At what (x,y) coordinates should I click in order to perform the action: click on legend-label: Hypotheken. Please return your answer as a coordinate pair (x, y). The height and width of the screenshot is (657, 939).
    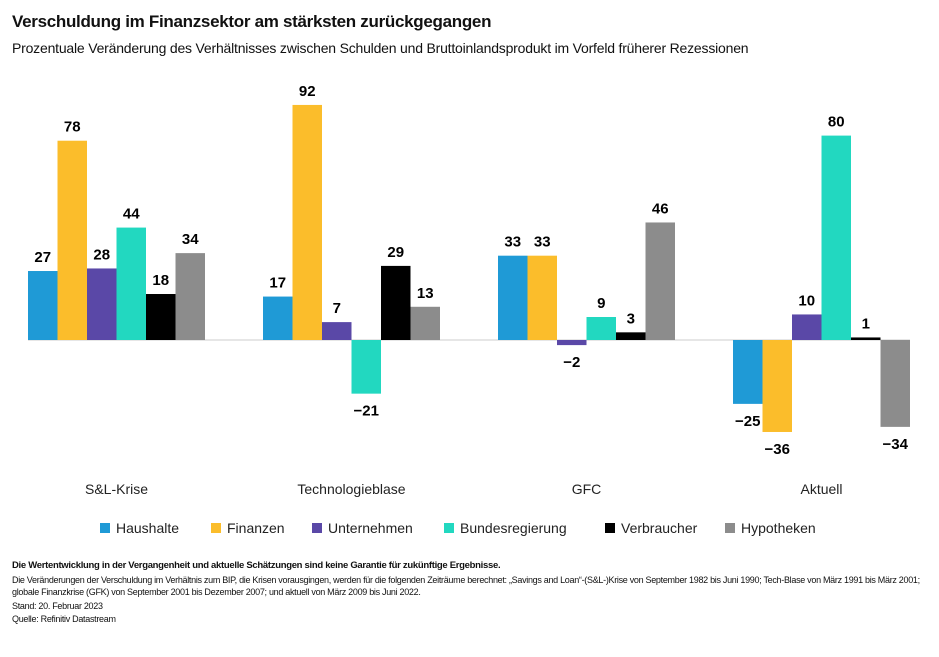
    Looking at the image, I should click on (778, 528).